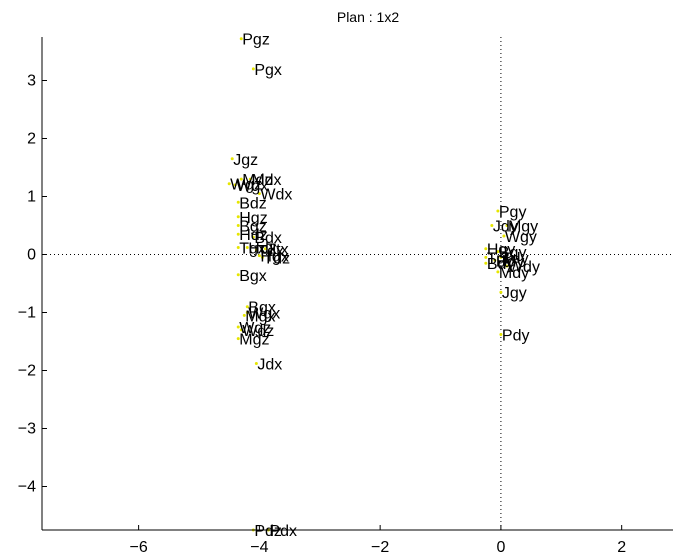 This screenshot has height=559, width=673. I want to click on data-point-label: Hdx, so click(262, 249).